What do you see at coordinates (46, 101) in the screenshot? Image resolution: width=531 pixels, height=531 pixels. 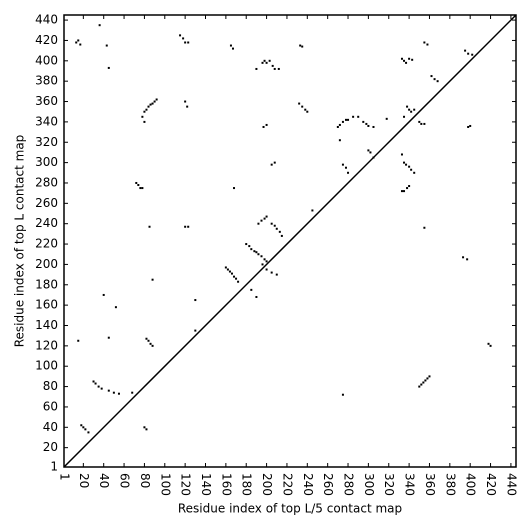 I see `y-tick-label: 360` at bounding box center [46, 101].